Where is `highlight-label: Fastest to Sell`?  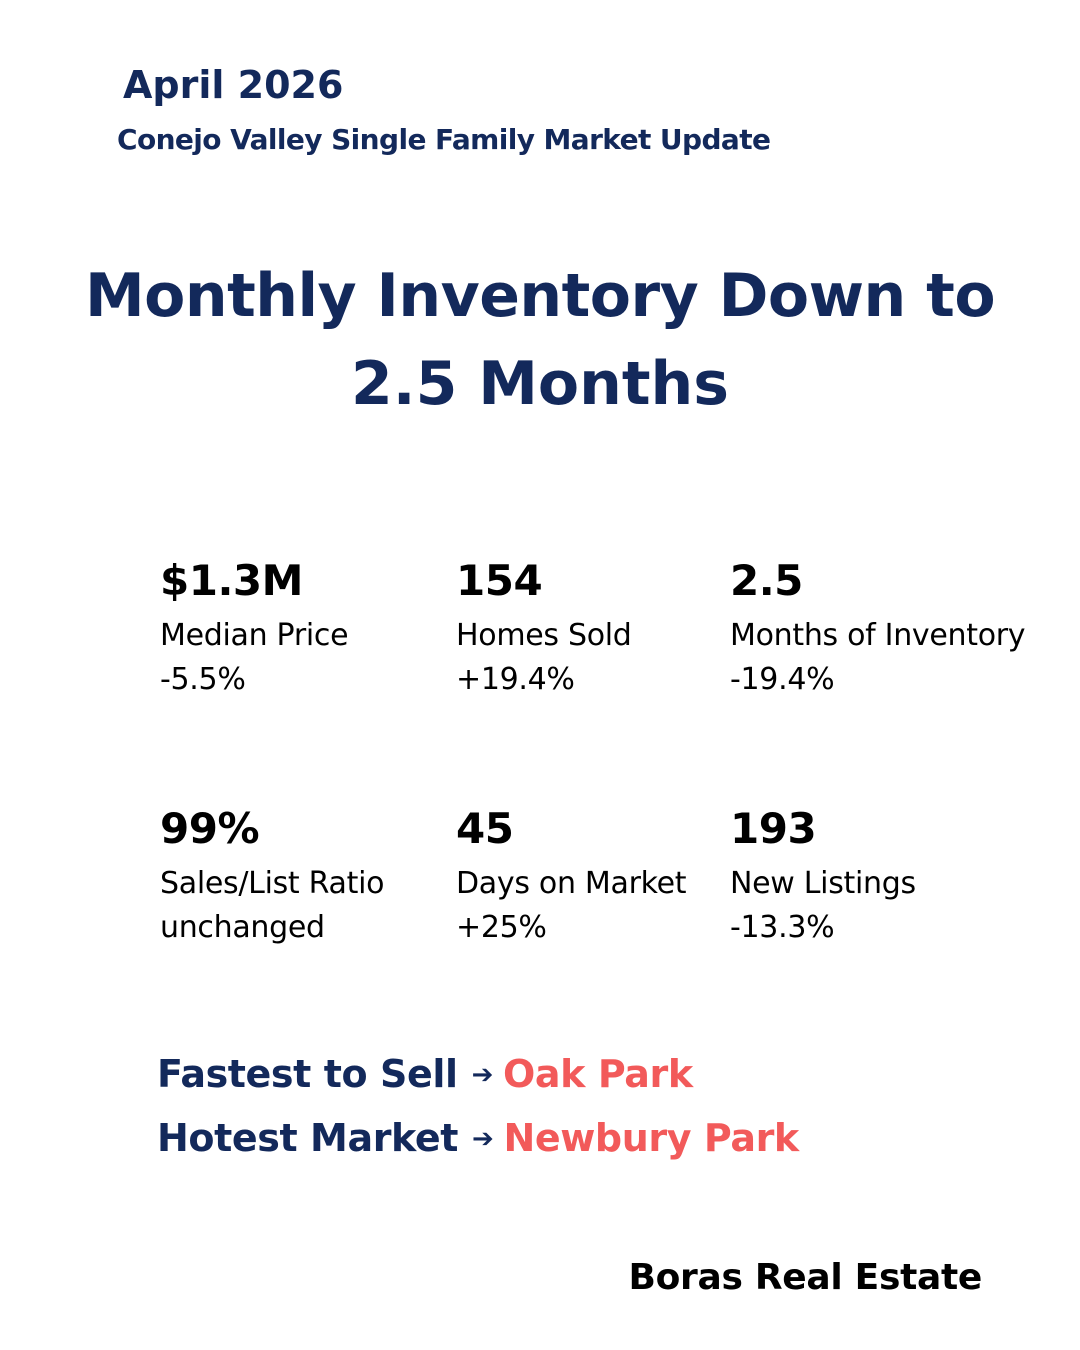
highlight-label: Fastest to Sell is located at coordinates (307, 1074).